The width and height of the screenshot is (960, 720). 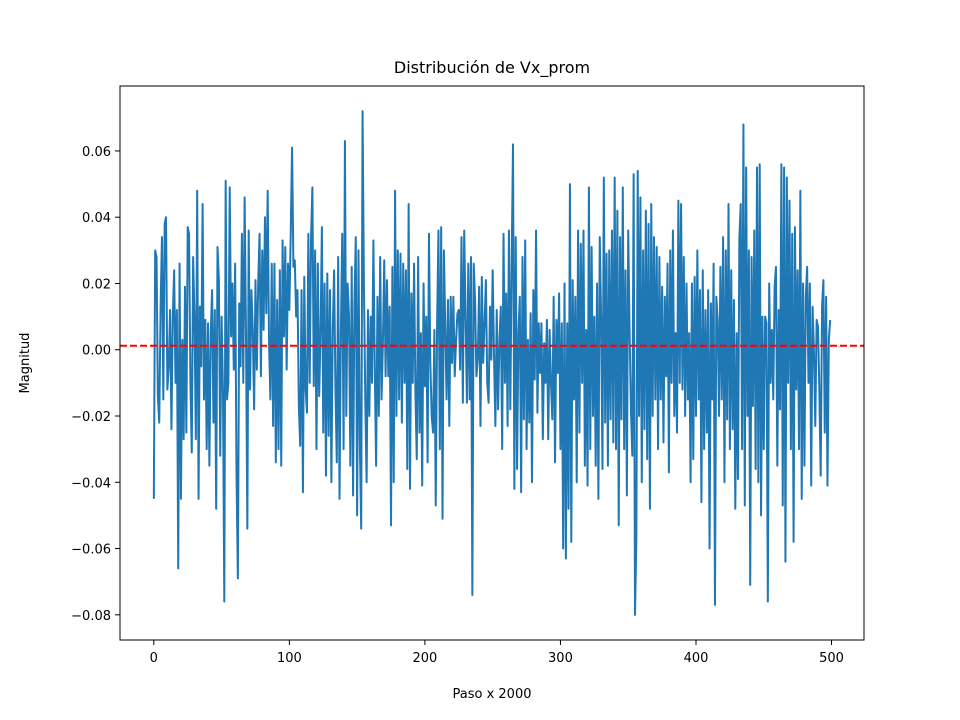 What do you see at coordinates (91, 616) in the screenshot?
I see `y-tick-label: −0.08` at bounding box center [91, 616].